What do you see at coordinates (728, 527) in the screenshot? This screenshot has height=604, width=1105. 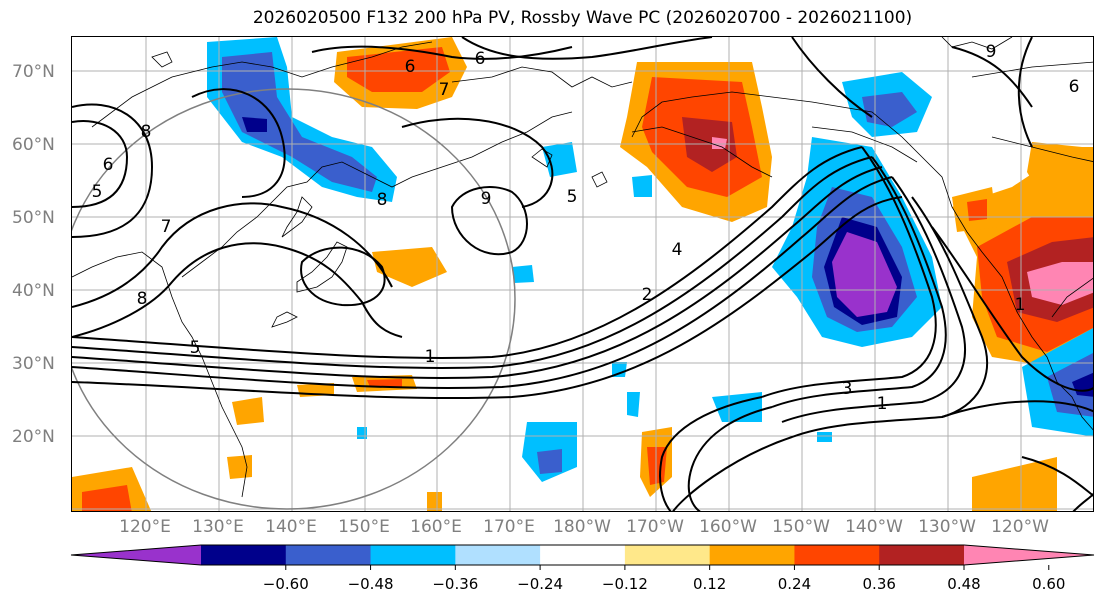 I see `lon-label-160w: 160°W` at bounding box center [728, 527].